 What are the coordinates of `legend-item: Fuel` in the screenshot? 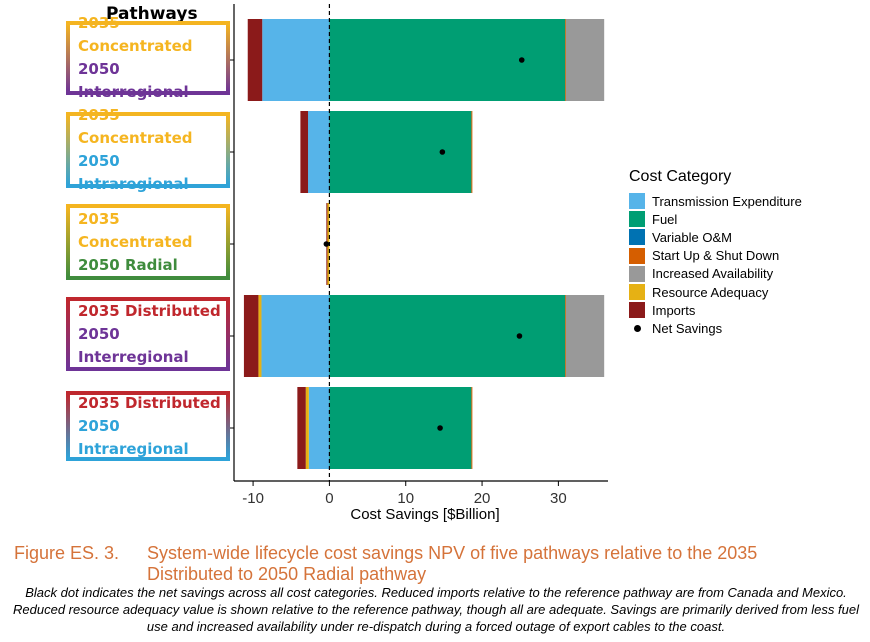 It's located at (715, 219).